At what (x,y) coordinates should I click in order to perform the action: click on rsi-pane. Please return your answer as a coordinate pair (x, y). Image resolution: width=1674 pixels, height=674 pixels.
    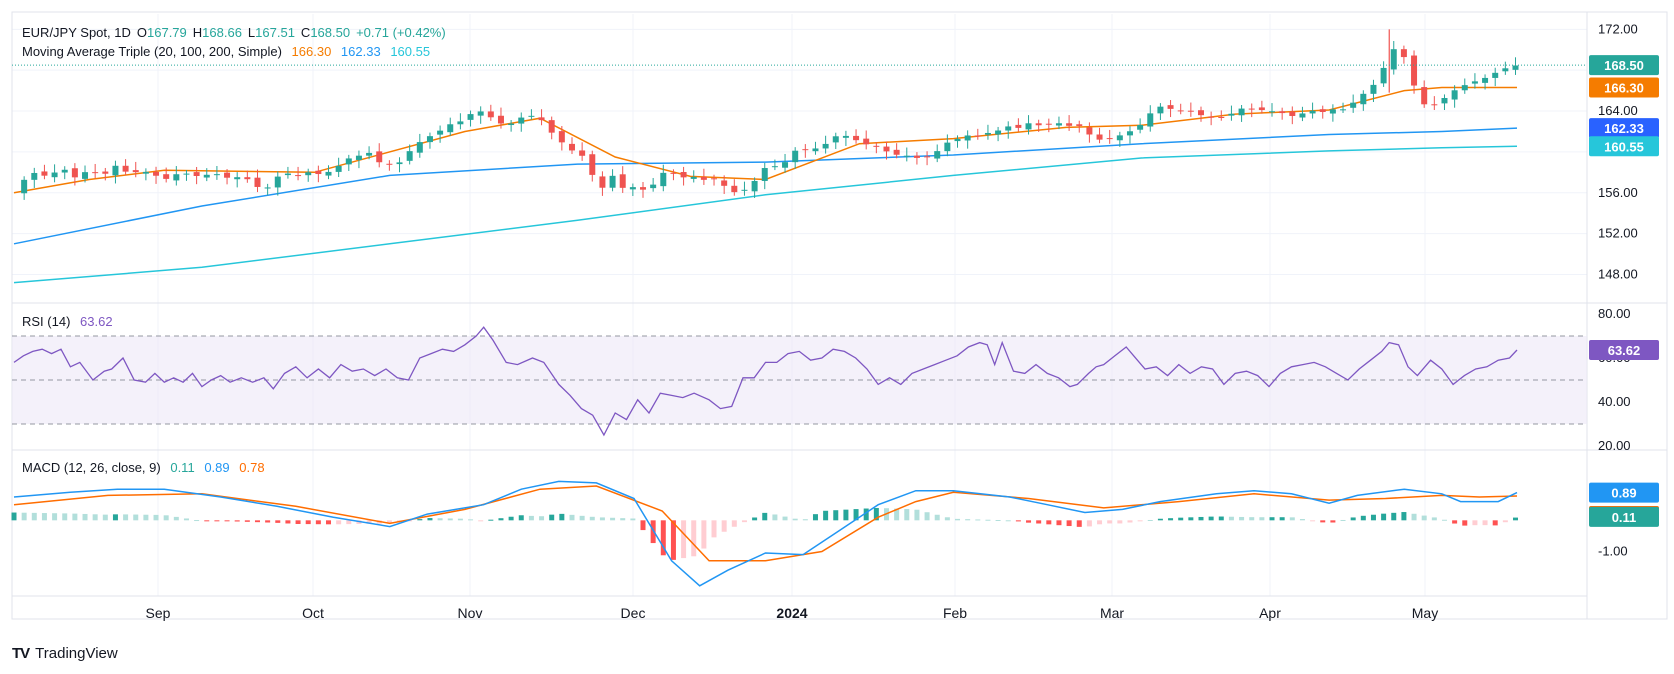
    Looking at the image, I should click on (765, 381).